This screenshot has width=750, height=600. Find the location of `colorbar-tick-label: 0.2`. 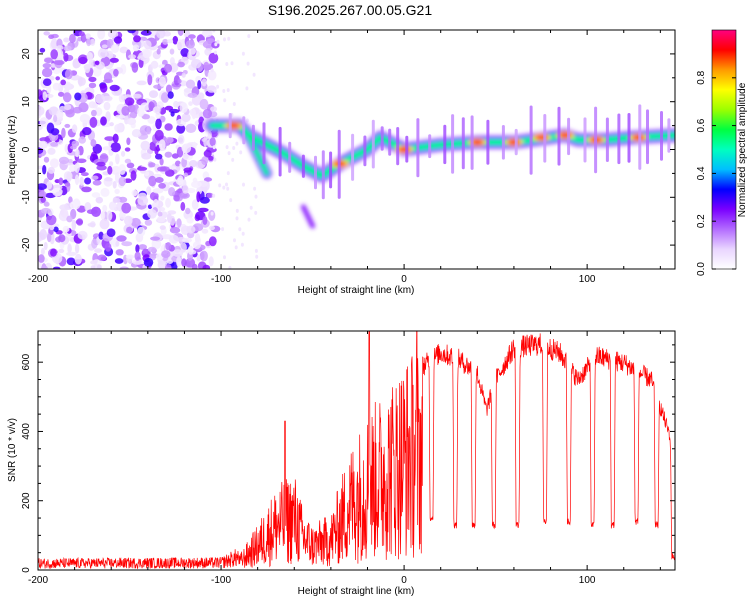

colorbar-tick-label: 0.2 is located at coordinates (701, 221).